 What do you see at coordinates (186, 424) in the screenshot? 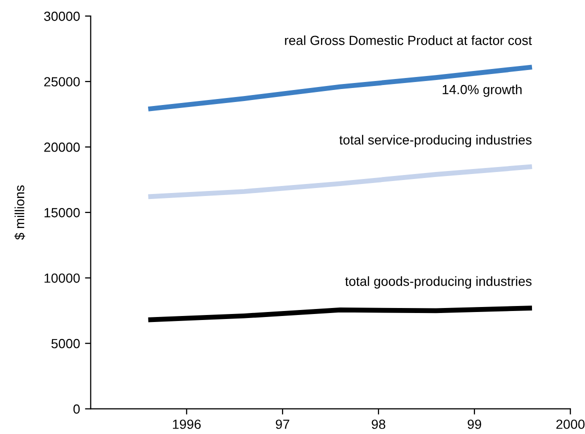
I see `x-tick-label: 1996` at bounding box center [186, 424].